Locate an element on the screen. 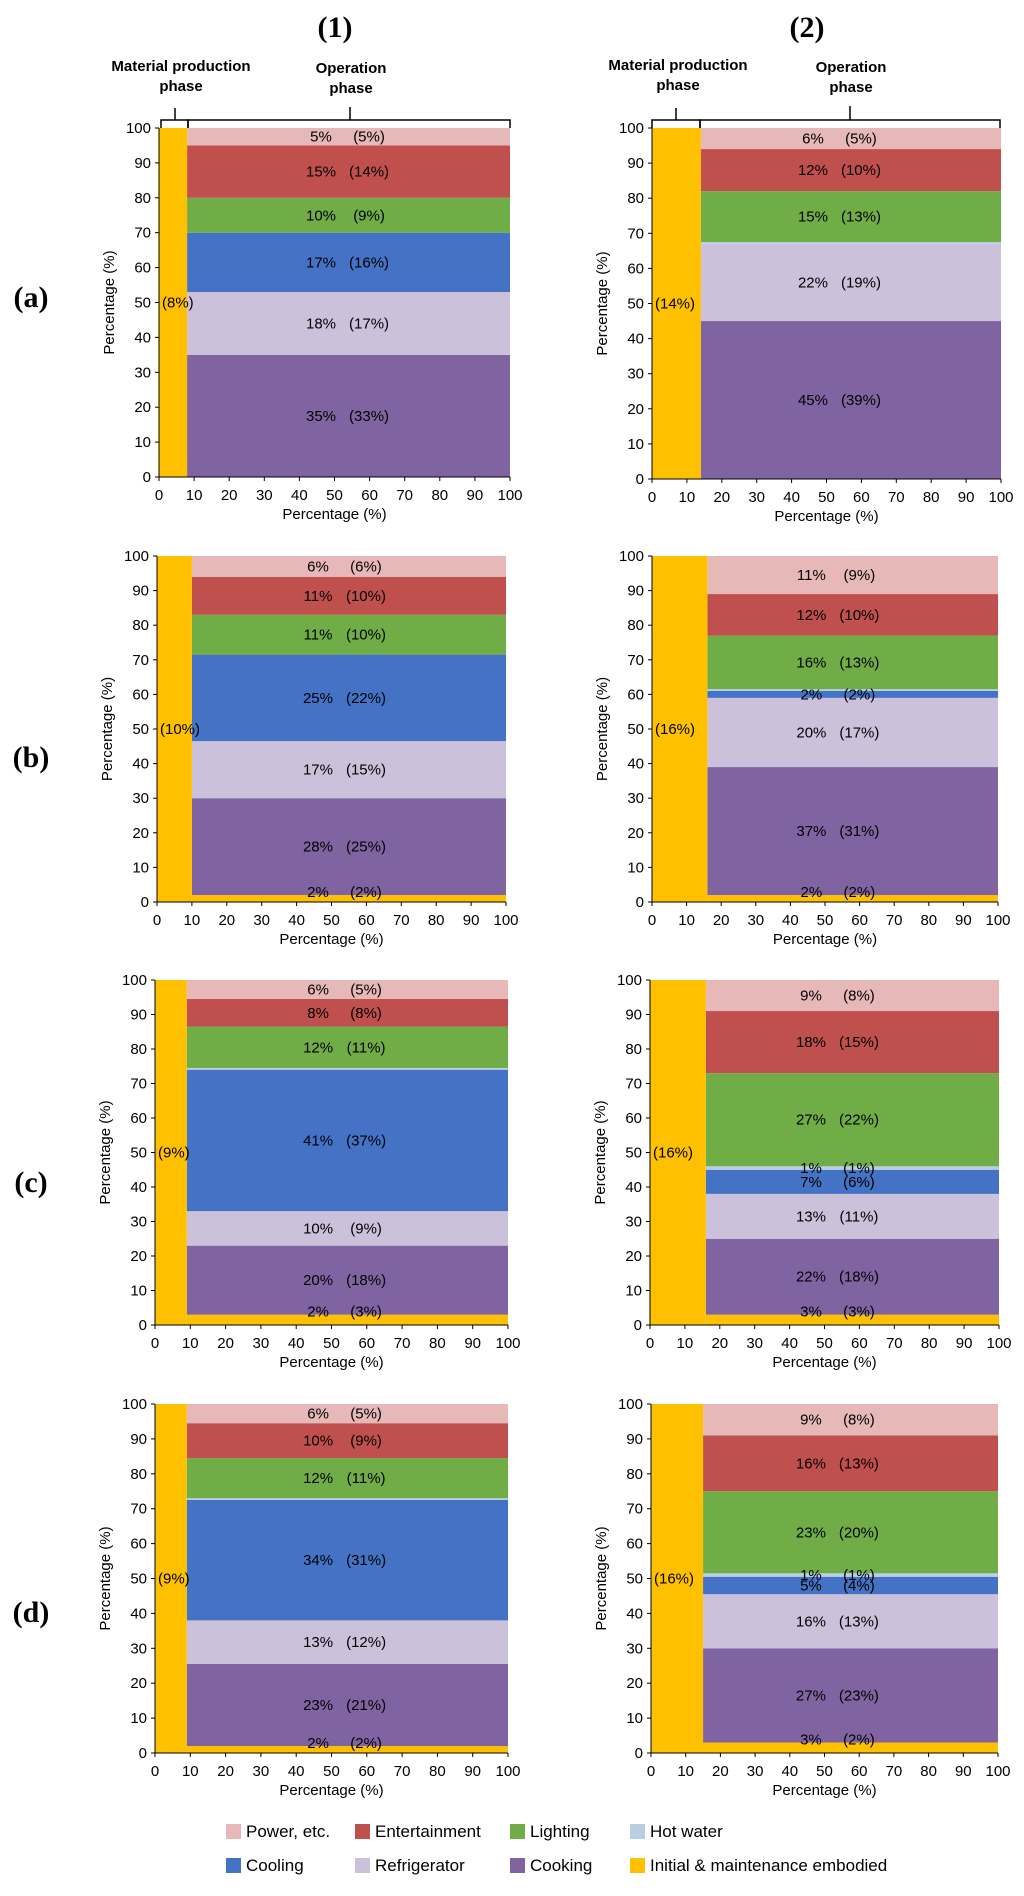 The width and height of the screenshot is (1024, 1896). y-tick-label: 40 is located at coordinates (138, 1613).